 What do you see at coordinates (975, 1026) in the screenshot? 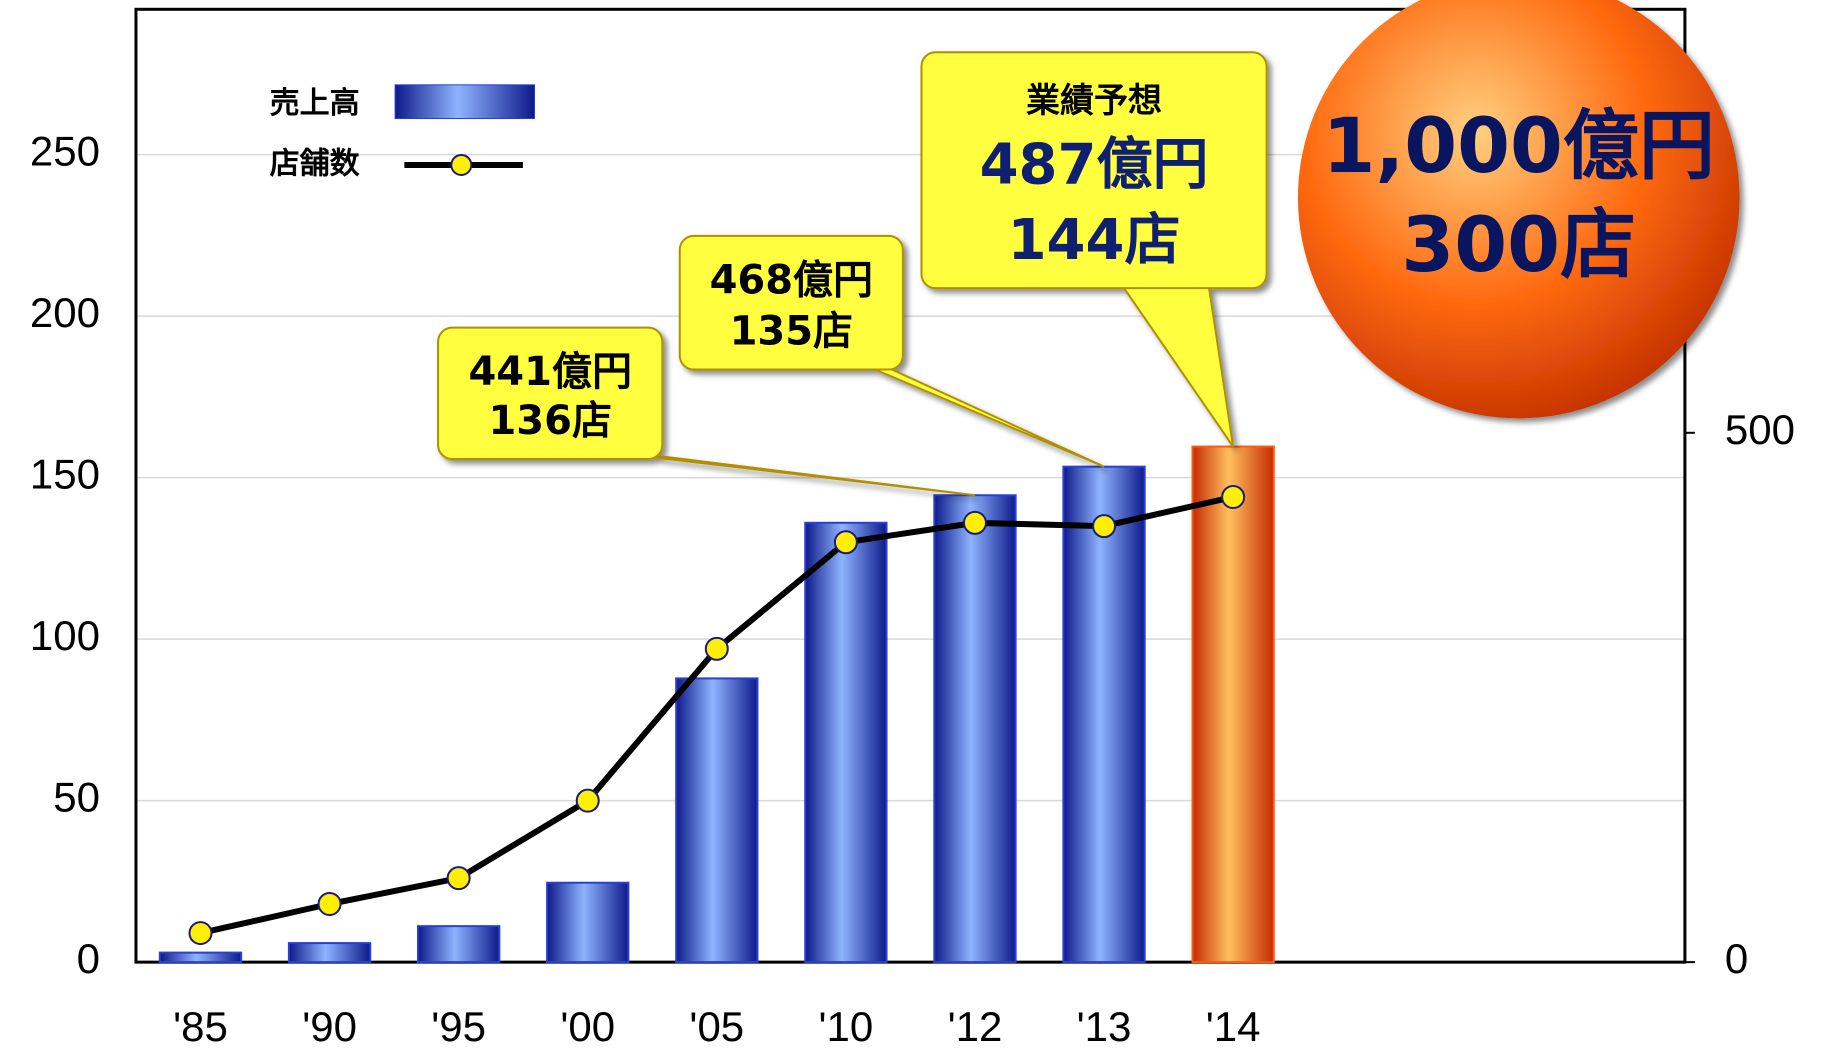
I see `x-tick-label: '12` at bounding box center [975, 1026].